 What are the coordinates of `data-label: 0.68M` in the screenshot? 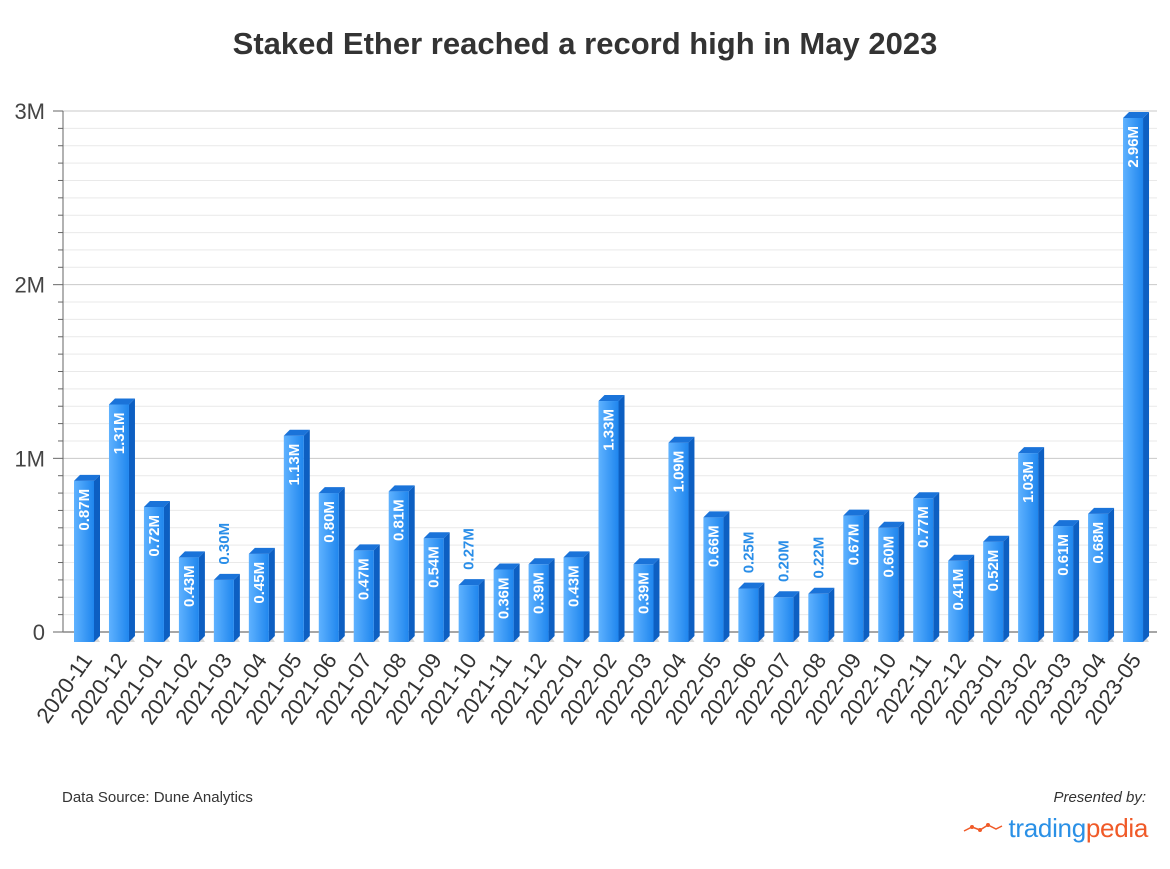 It's located at (1098, 543).